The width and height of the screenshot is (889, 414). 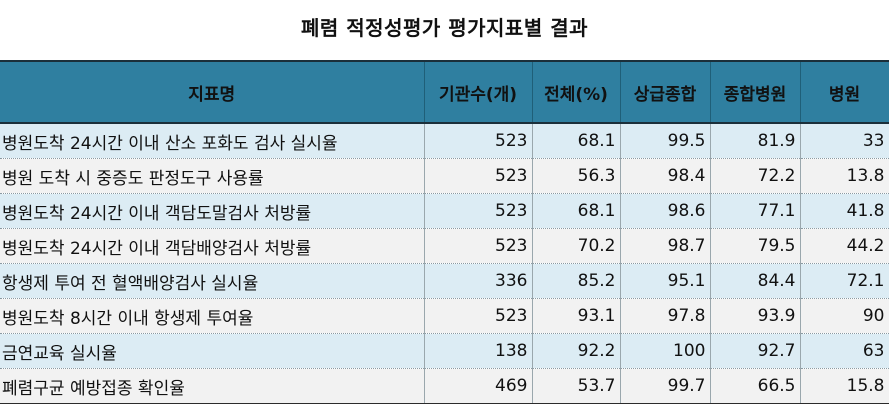 What do you see at coordinates (478, 92) in the screenshot?
I see `header-institution-count: 기관수(개)` at bounding box center [478, 92].